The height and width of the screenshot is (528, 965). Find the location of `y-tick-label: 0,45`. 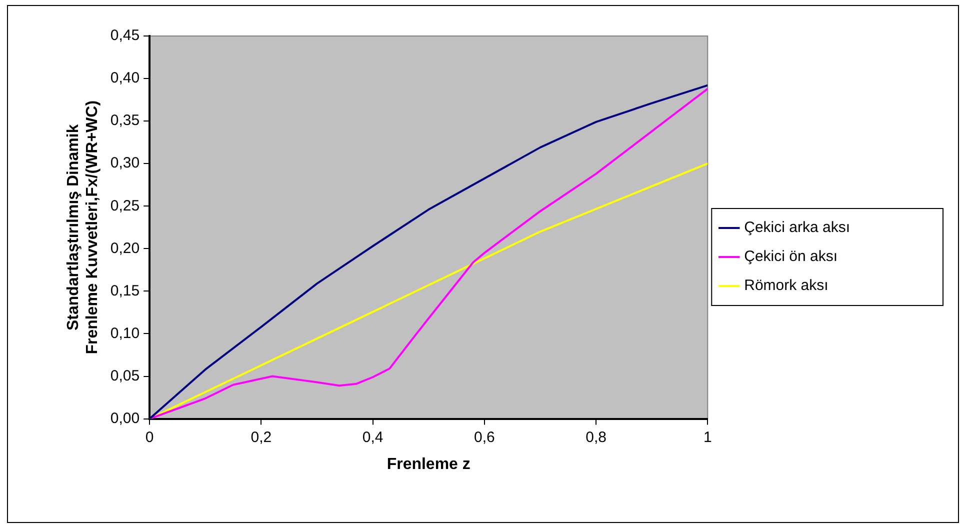

y-tick-label: 0,45 is located at coordinates (125, 35).